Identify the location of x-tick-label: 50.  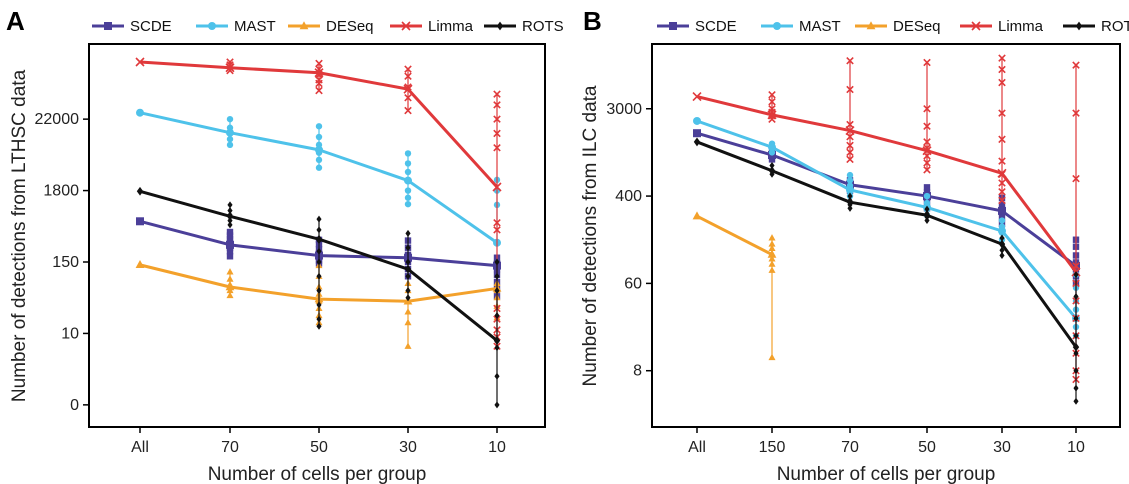
(319, 447).